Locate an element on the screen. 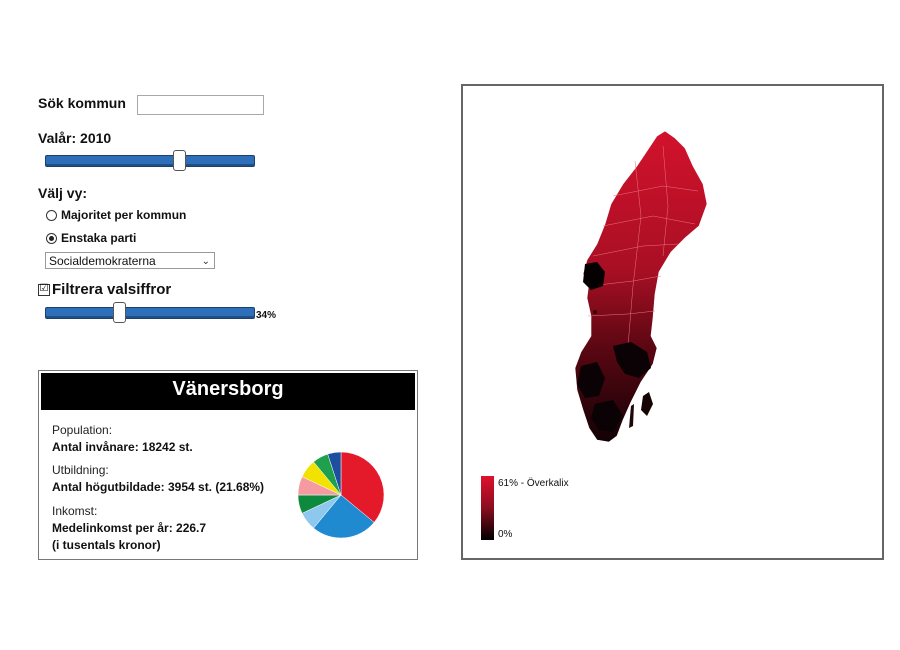 This screenshot has width=900, height=650. education-value: Antal högutbildade: 3954 st. (21.68%) is located at coordinates (158, 487).